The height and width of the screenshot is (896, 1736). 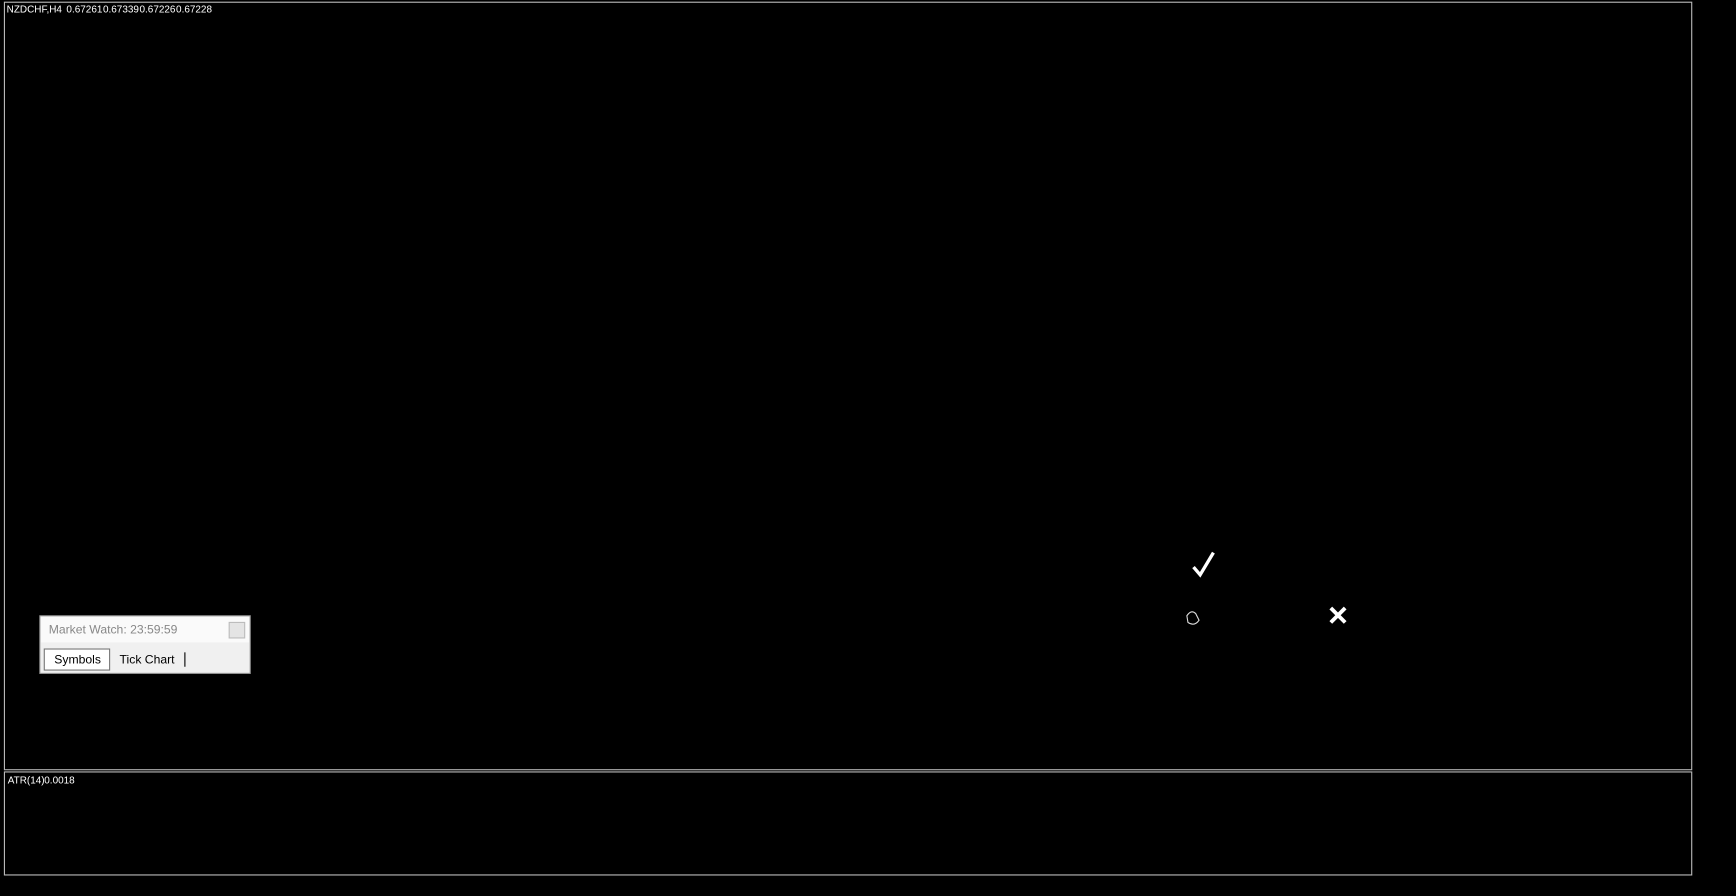 What do you see at coordinates (35, 10) in the screenshot?
I see `symbol-label: NZDCHF,H4` at bounding box center [35, 10].